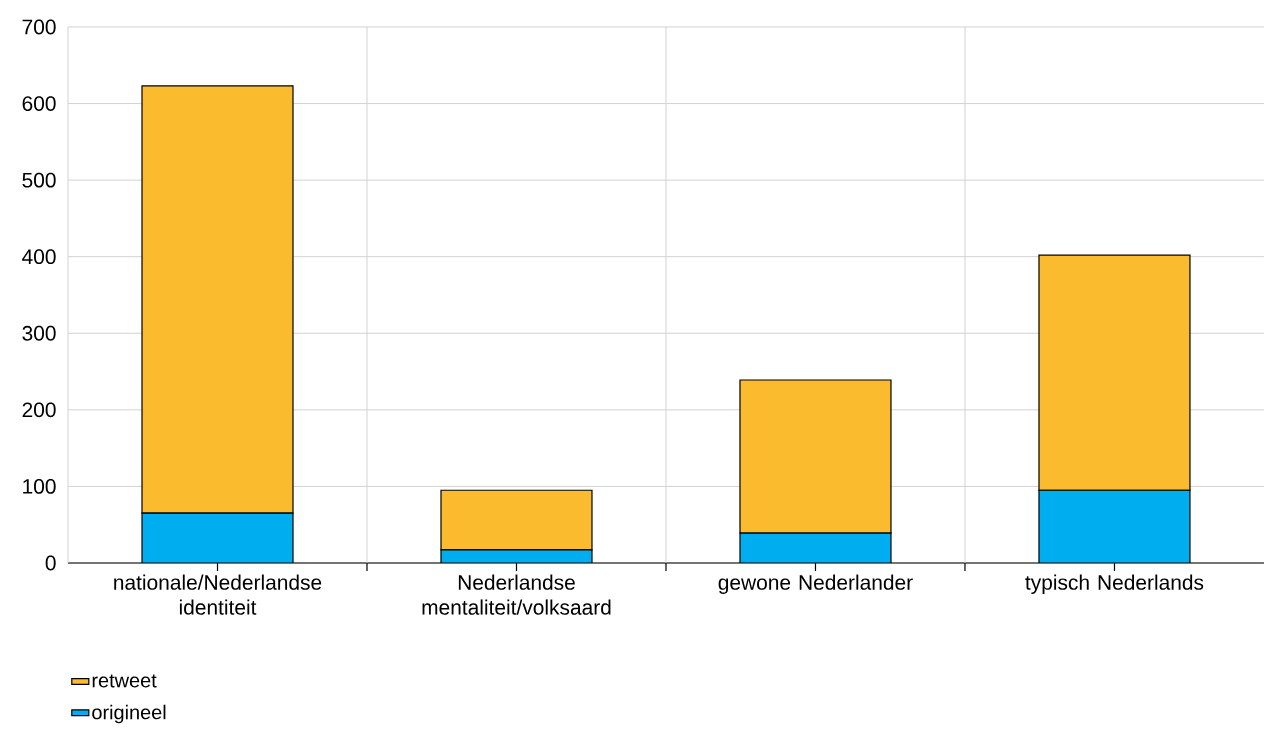  What do you see at coordinates (39, 27) in the screenshot?
I see `y-tick-label: 700` at bounding box center [39, 27].